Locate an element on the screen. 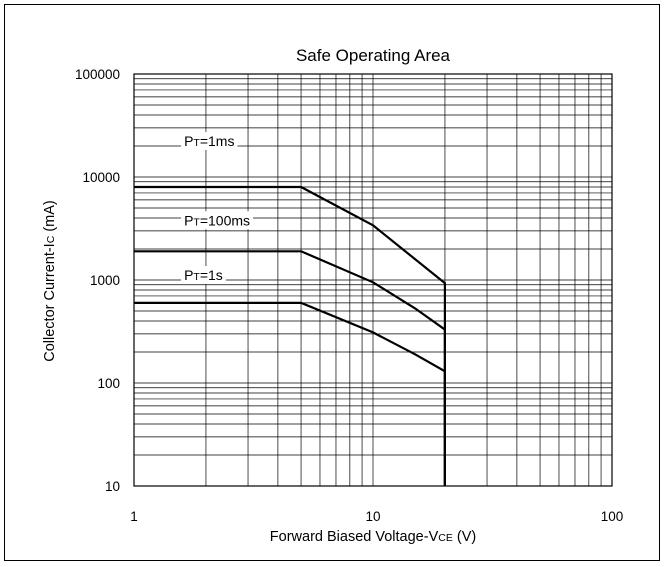 The width and height of the screenshot is (666, 567). x-axis-label-sub: CE is located at coordinates (445, 538).